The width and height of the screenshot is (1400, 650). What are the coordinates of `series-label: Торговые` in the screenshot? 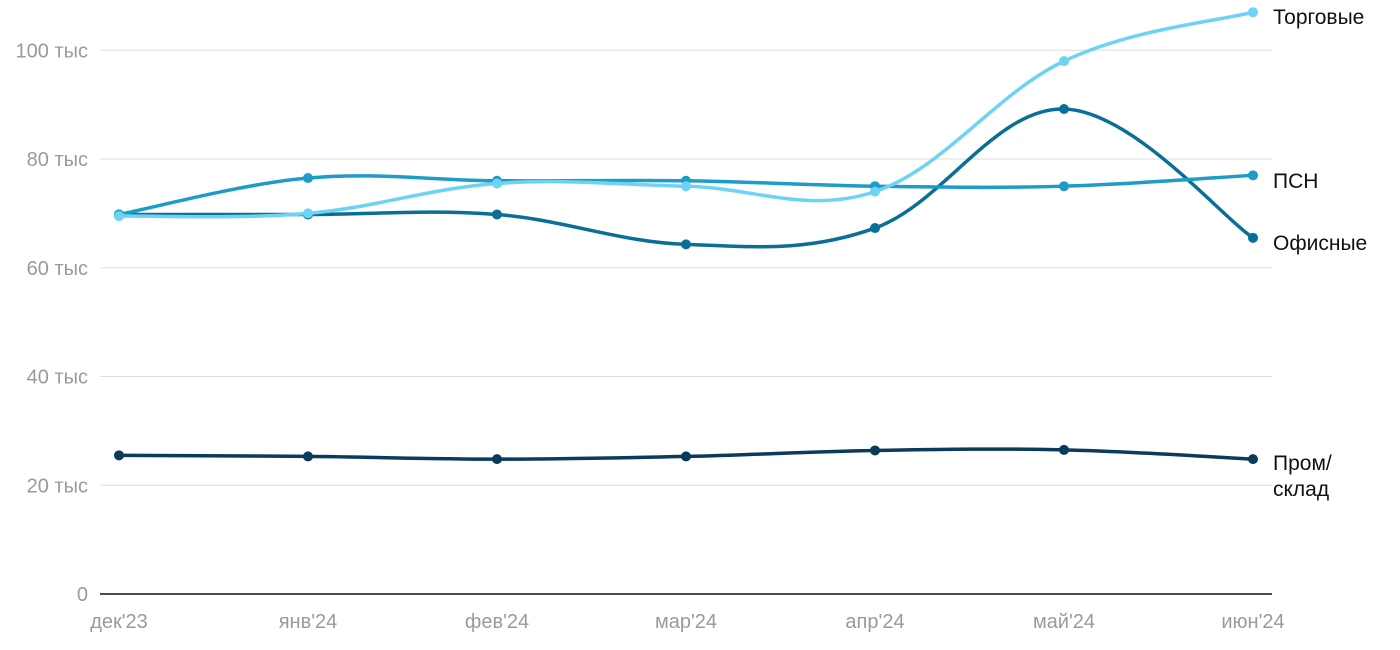 It's located at (1318, 17).